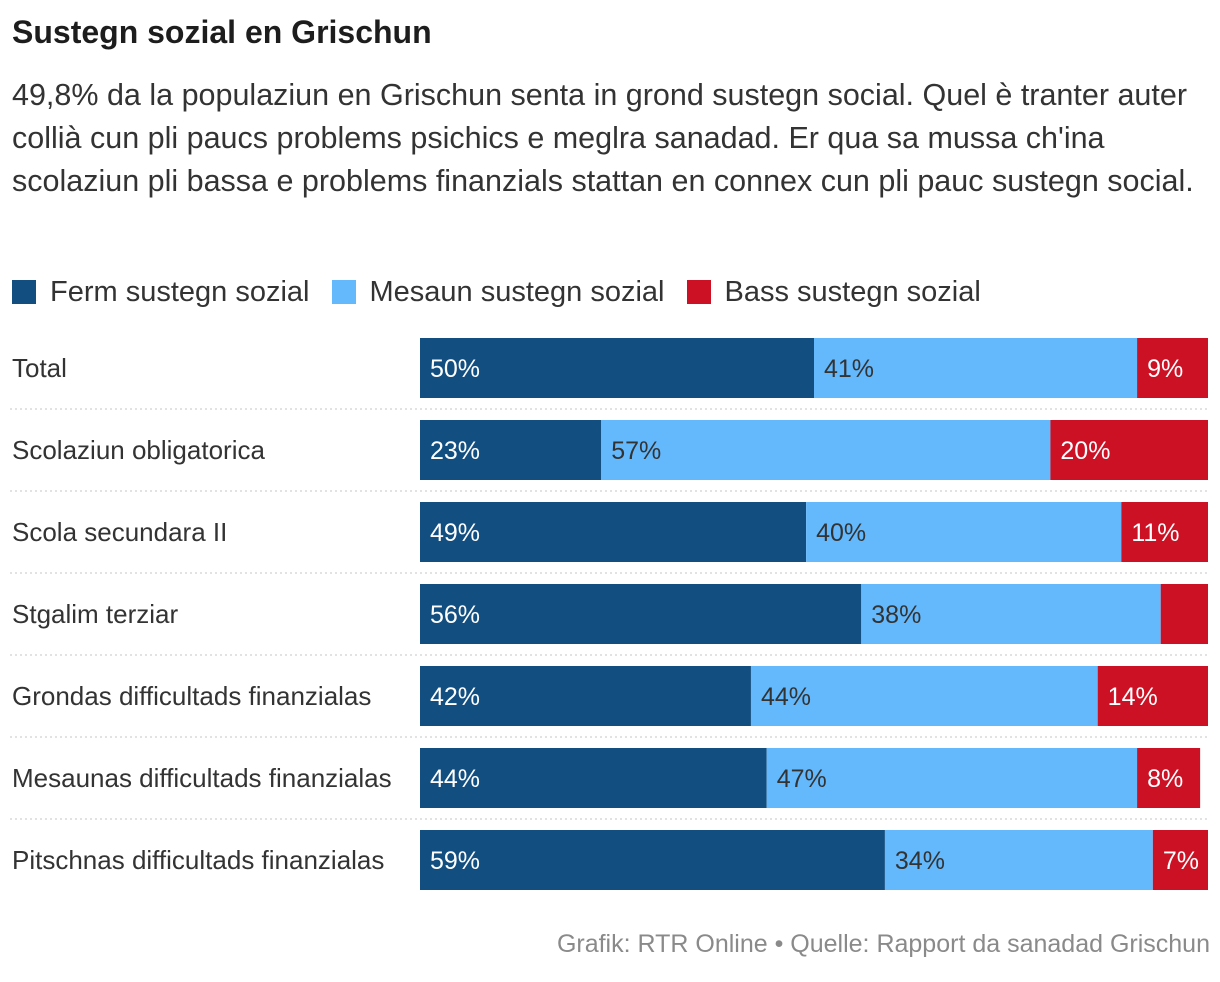 The image size is (1220, 982). Describe the element at coordinates (119, 532) in the screenshot. I see `category-label: Scola secundara II` at that location.